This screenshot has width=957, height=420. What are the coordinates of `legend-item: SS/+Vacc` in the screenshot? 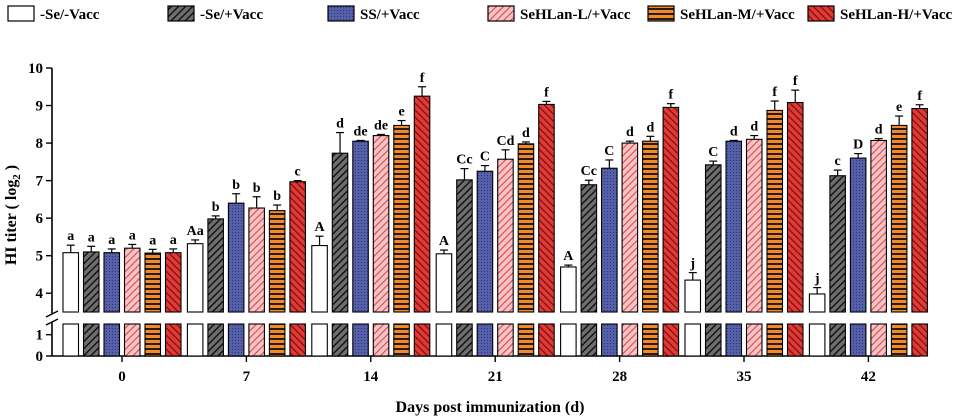 It's located at (373, 14).